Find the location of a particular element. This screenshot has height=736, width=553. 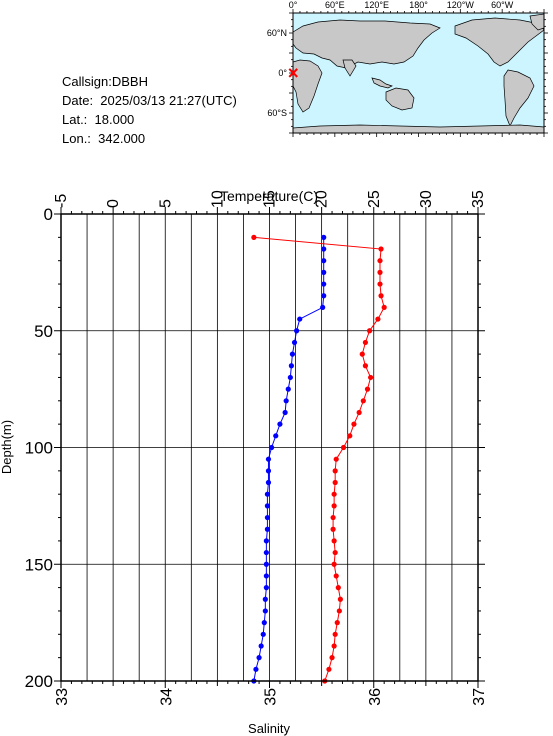

depth-tick-label: 200 is located at coordinates (39, 681).